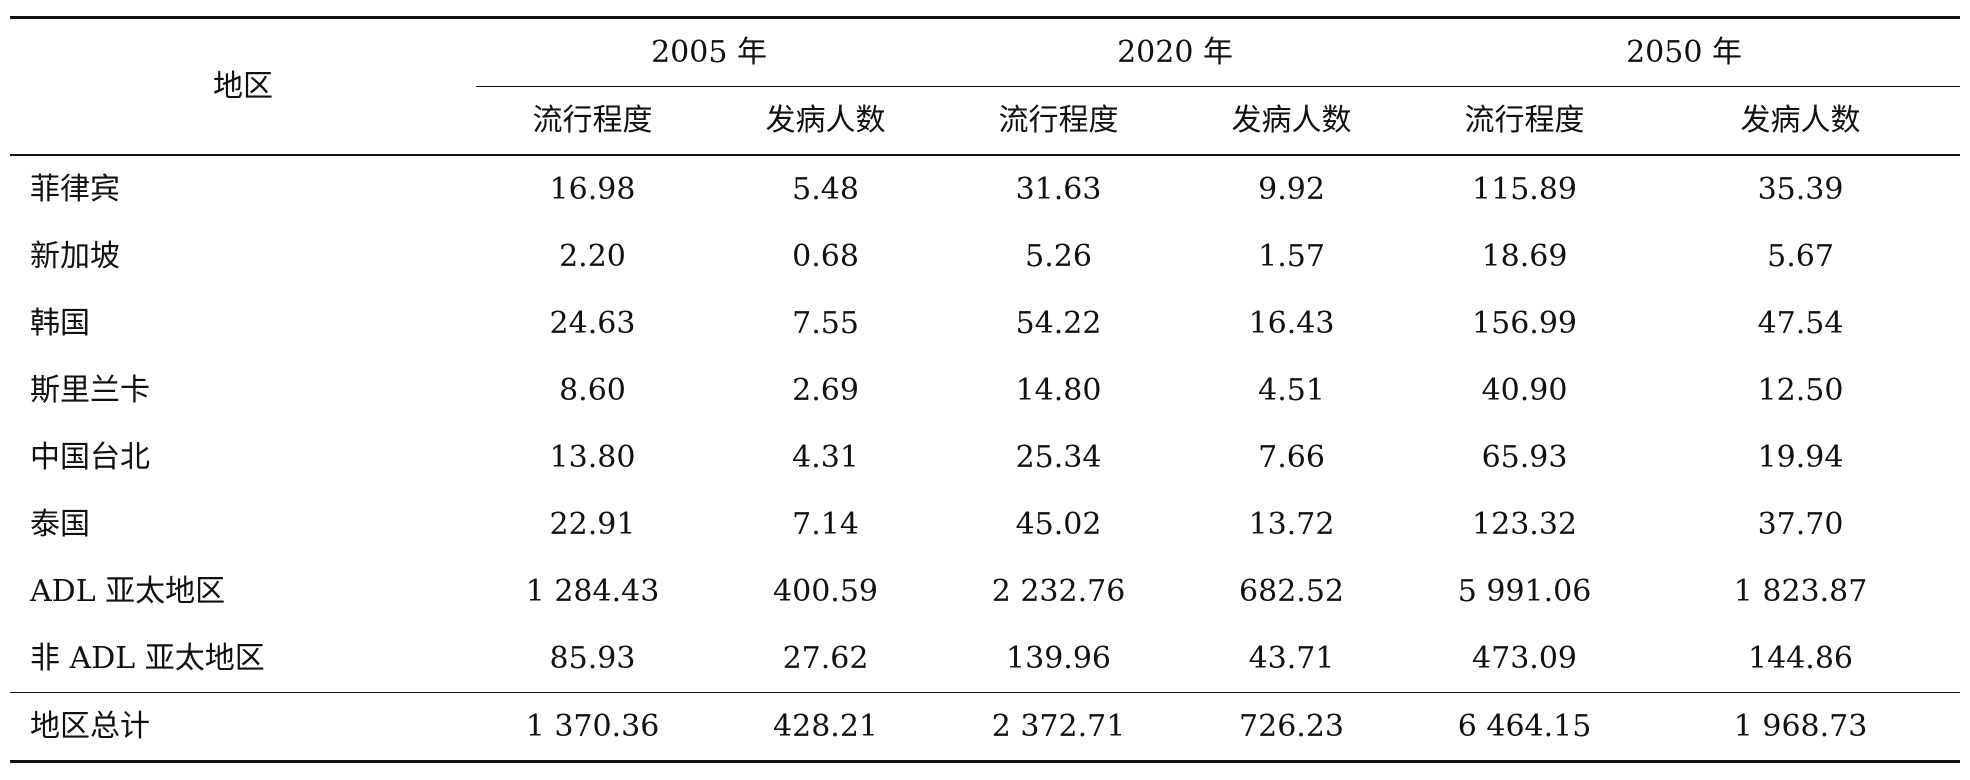 This screenshot has height=780, width=1970. Describe the element at coordinates (1291, 658) in the screenshot. I see `value-cell: 43.71` at that location.